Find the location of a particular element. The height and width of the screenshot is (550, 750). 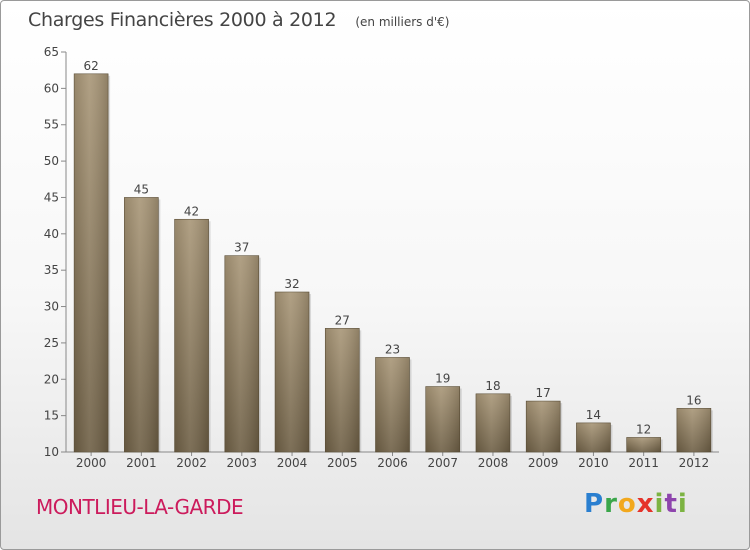

y-tick-label: 50 is located at coordinates (51, 161).